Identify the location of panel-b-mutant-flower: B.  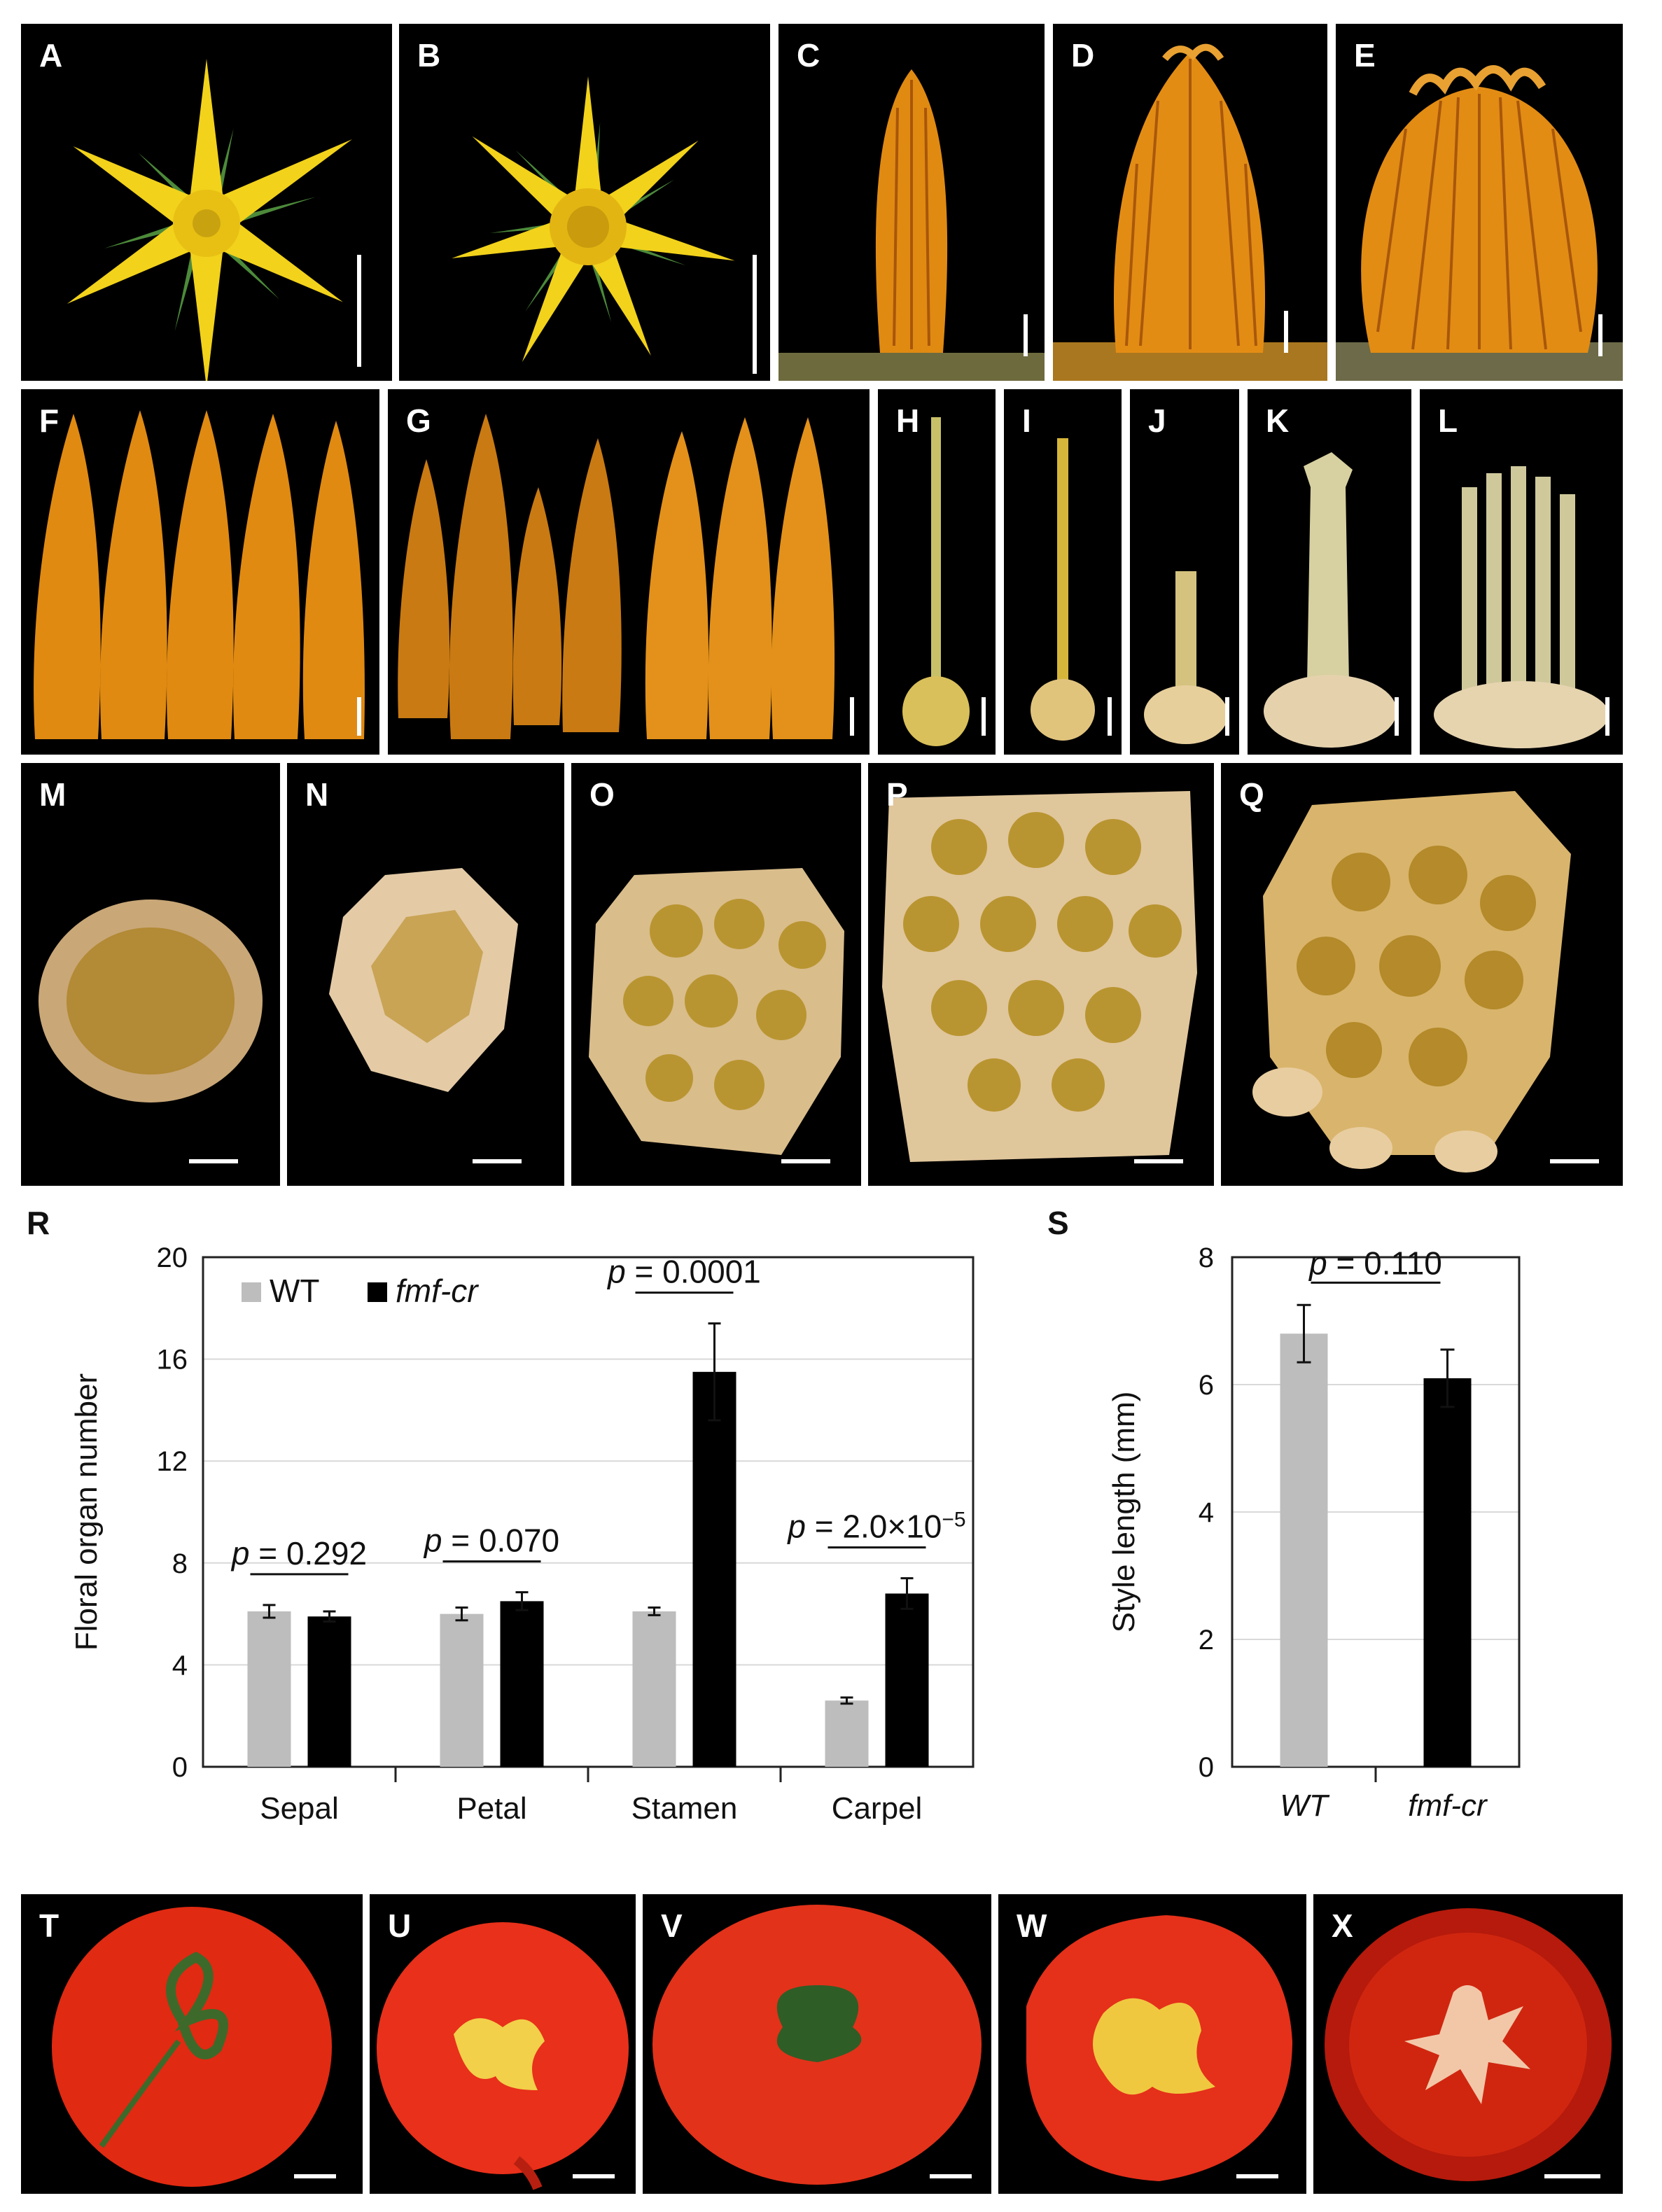
(584, 202).